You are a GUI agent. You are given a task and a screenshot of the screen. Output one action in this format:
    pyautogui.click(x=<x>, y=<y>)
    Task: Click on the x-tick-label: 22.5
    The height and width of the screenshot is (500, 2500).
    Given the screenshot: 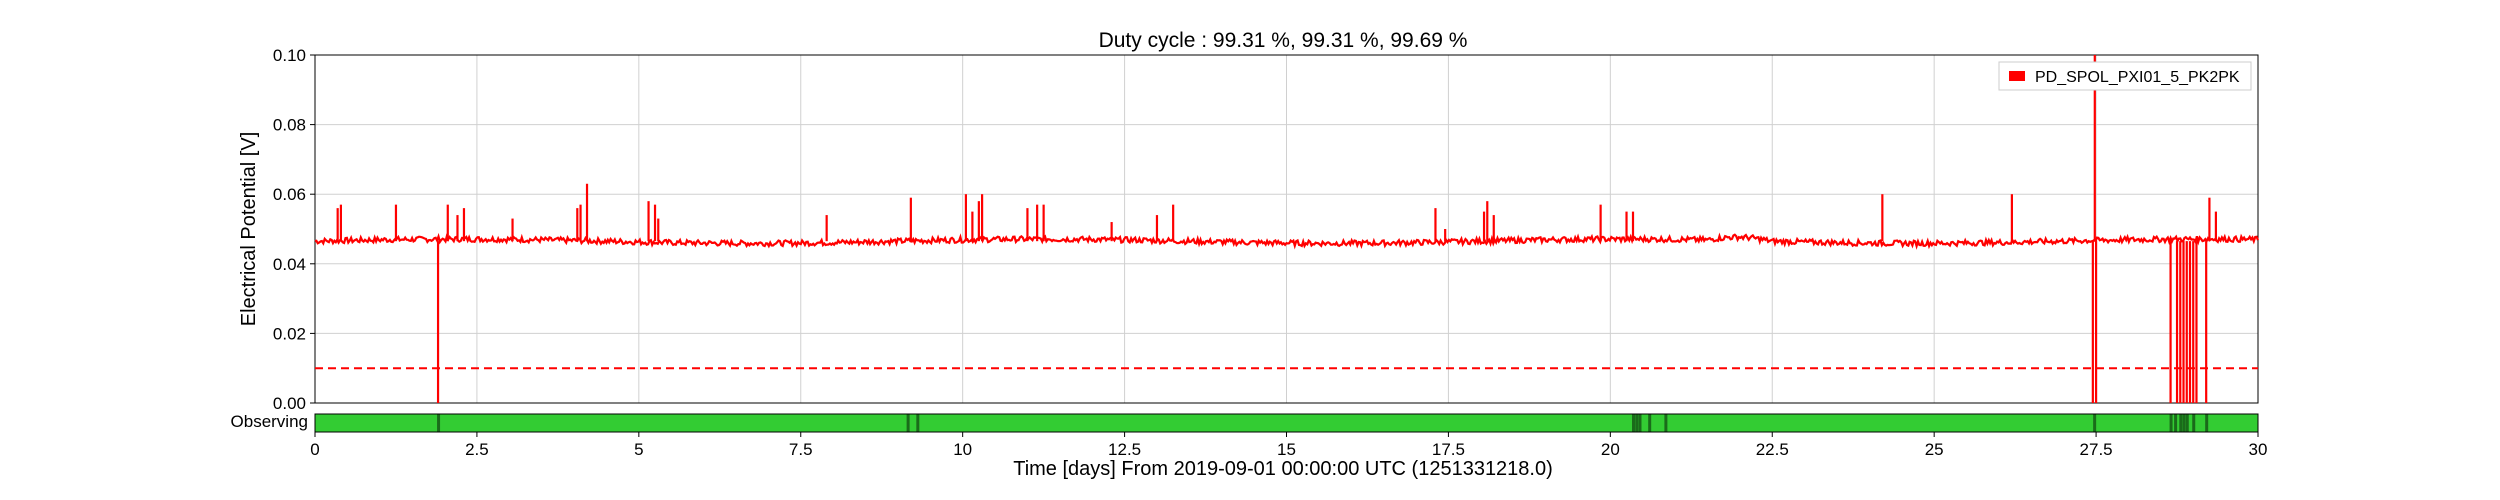 What is the action you would take?
    pyautogui.click(x=1772, y=449)
    